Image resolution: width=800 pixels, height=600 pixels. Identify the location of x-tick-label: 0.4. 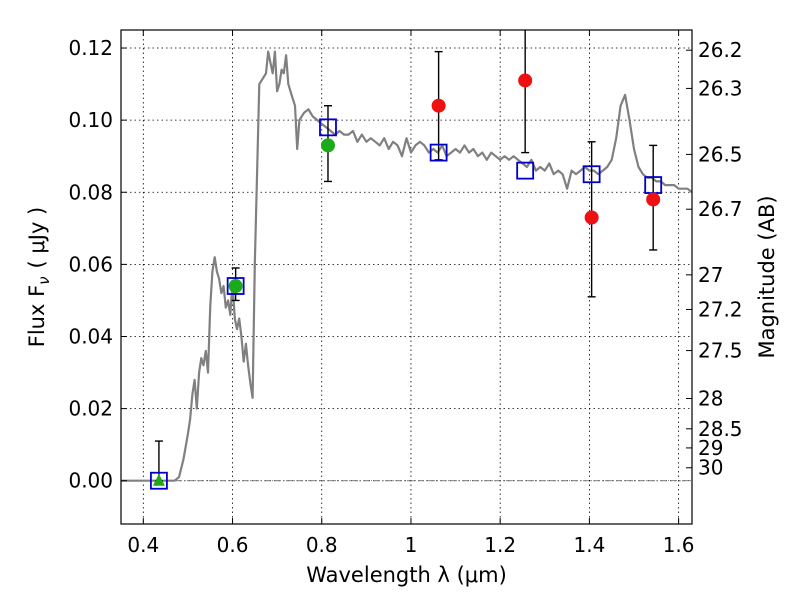
(143, 545).